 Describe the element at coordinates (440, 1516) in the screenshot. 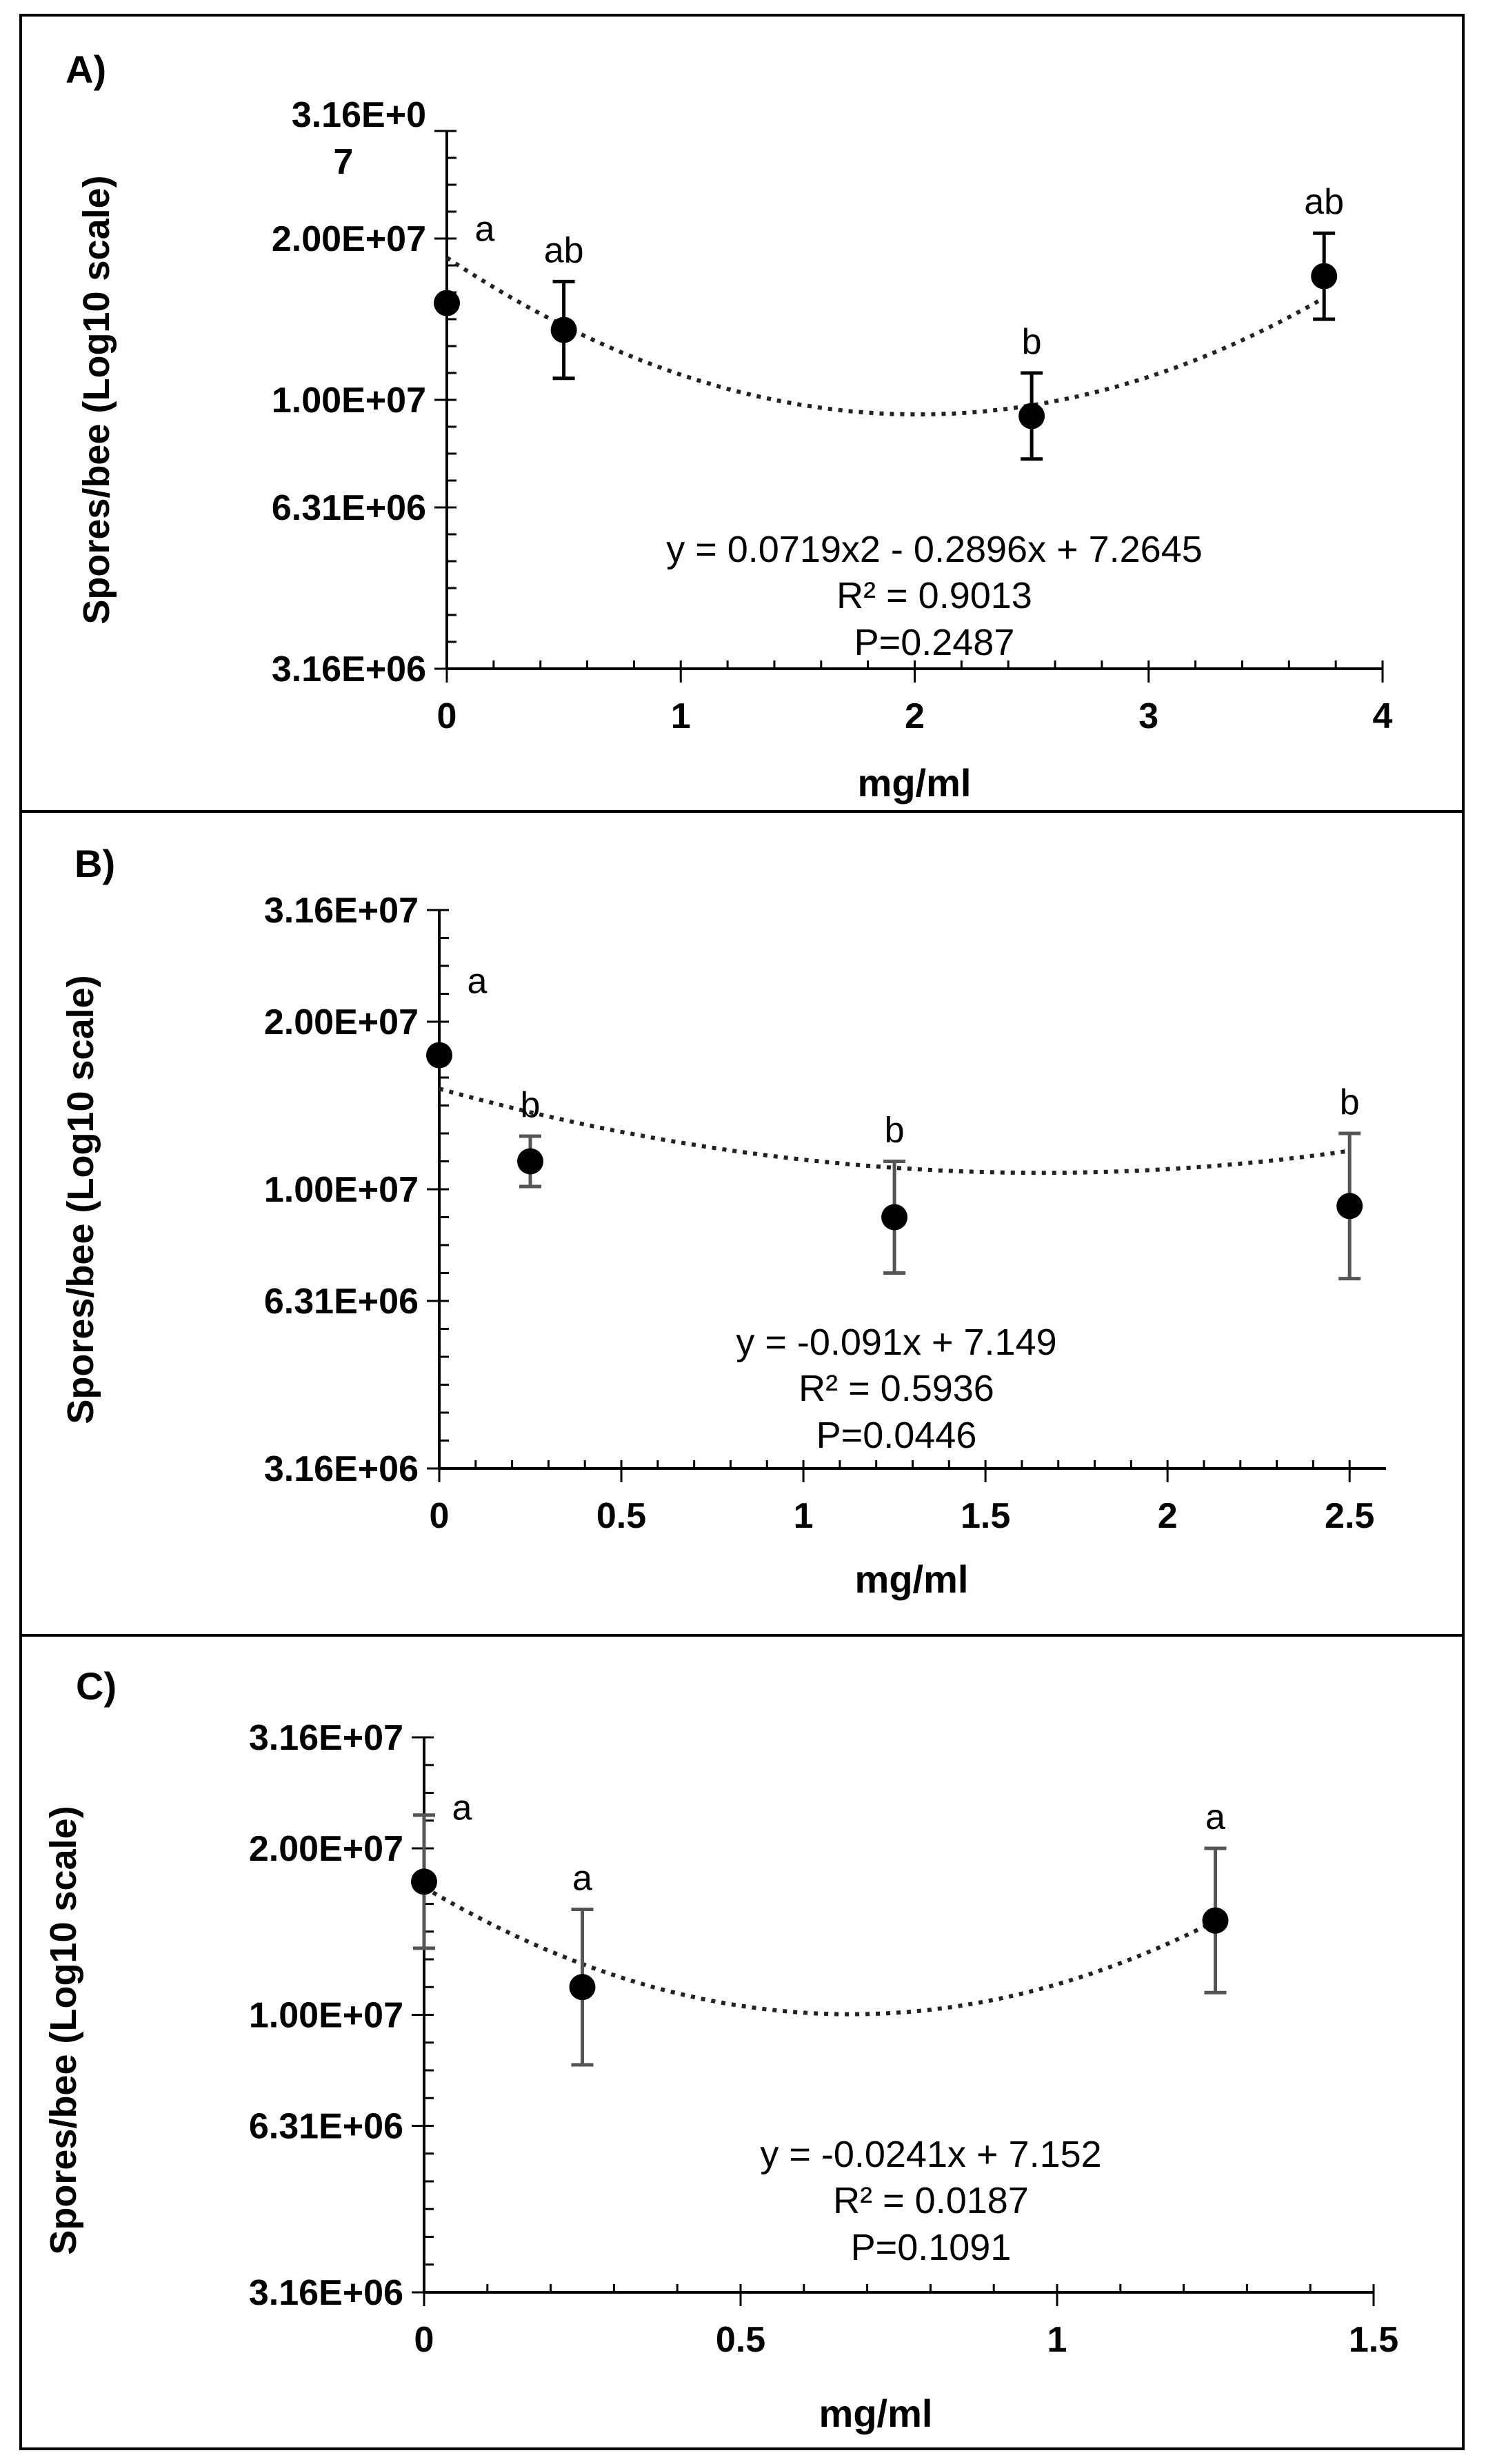

I see `panel-b-x-tick-label: 0` at that location.